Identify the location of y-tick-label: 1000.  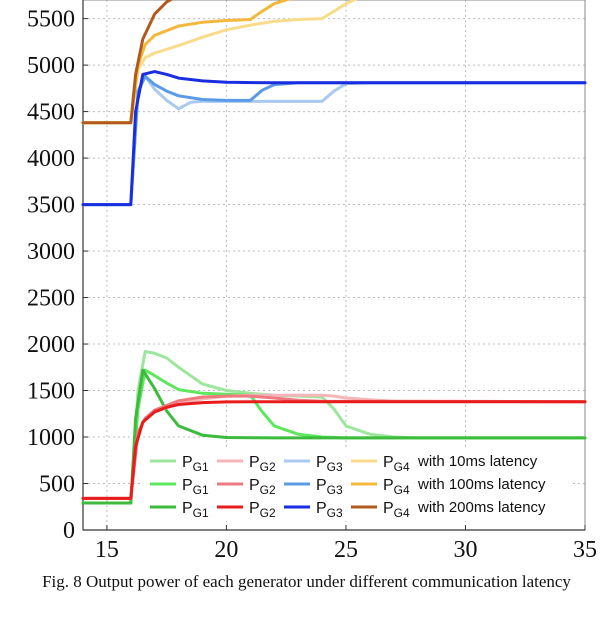
(51, 438).